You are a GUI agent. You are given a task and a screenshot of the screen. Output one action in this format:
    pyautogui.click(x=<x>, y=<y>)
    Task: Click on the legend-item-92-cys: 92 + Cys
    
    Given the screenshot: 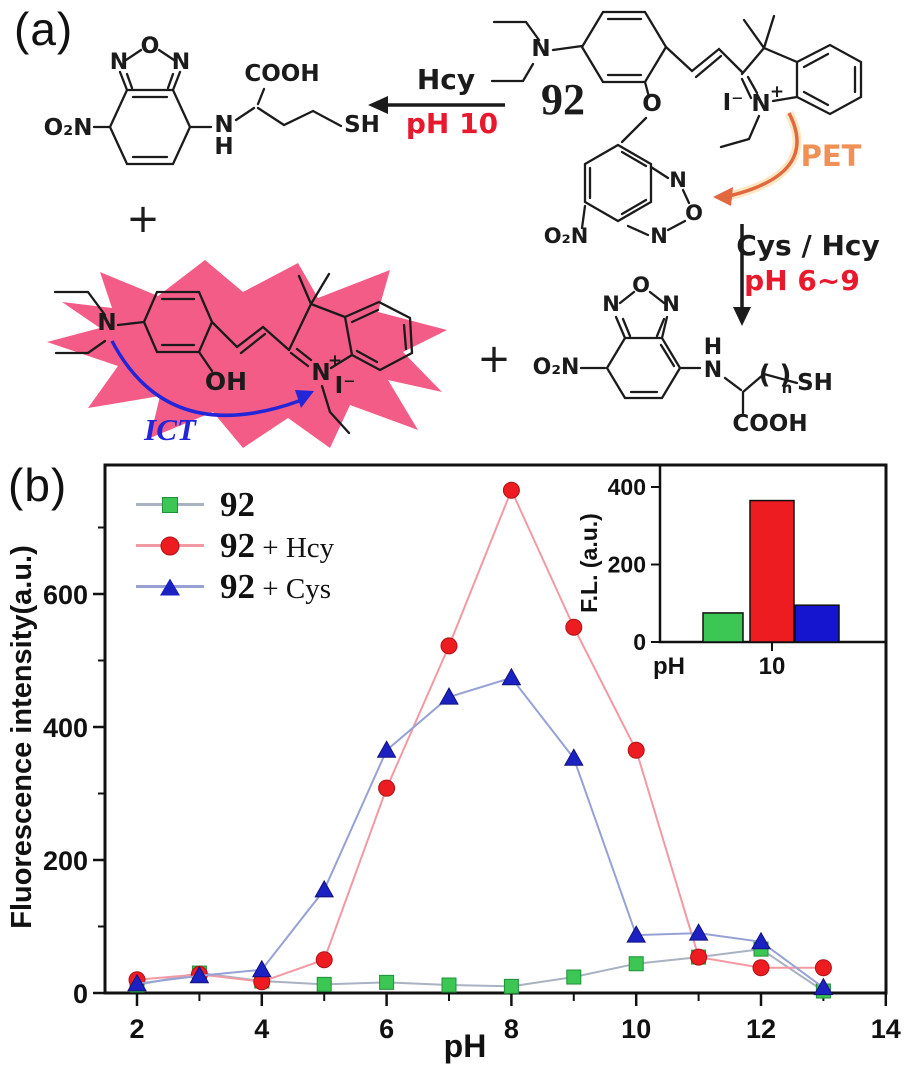 What is the action you would take?
    pyautogui.click(x=235, y=586)
    